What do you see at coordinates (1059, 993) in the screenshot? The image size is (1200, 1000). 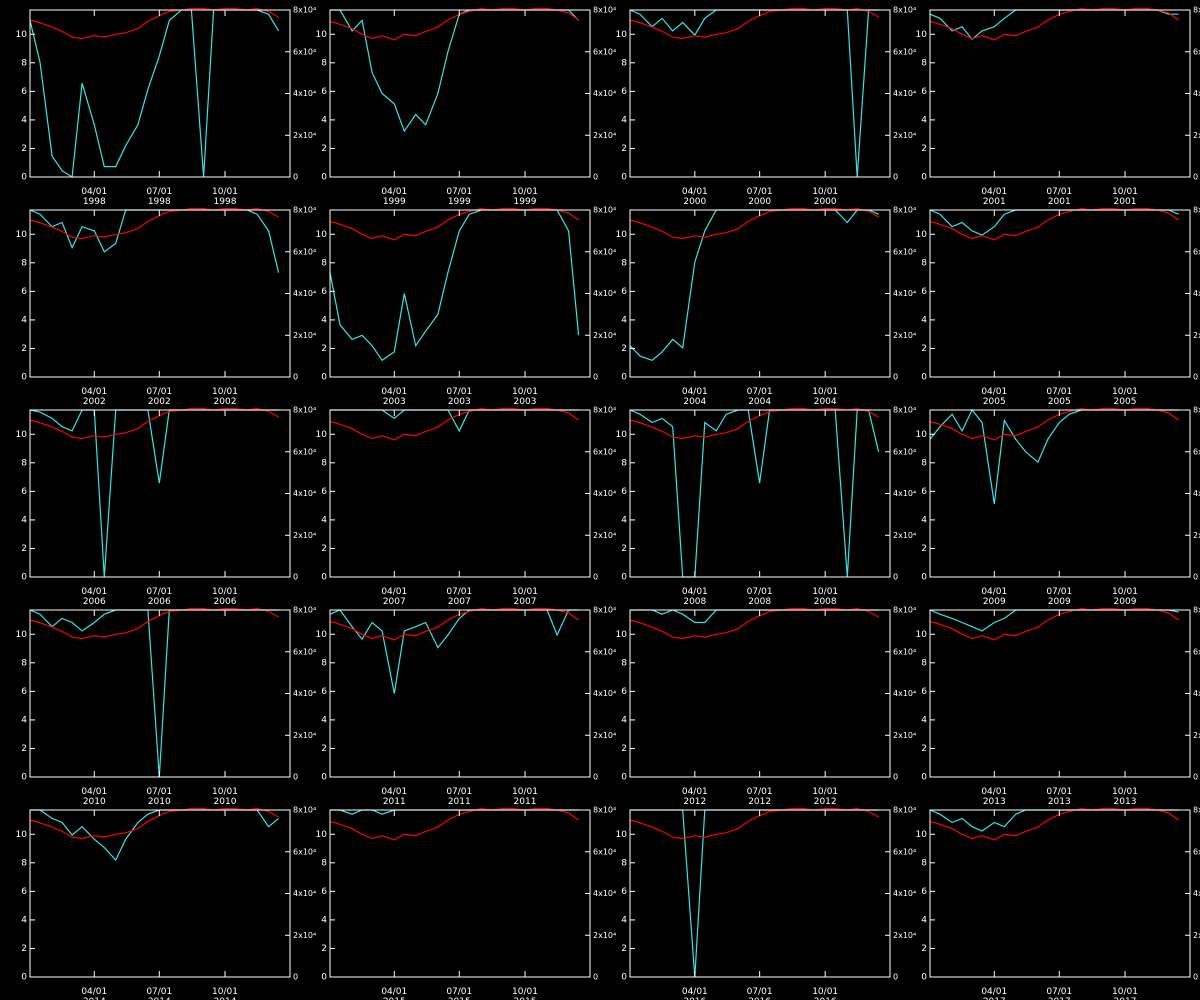 I see `x-tick-label: 07/012017` at bounding box center [1059, 993].